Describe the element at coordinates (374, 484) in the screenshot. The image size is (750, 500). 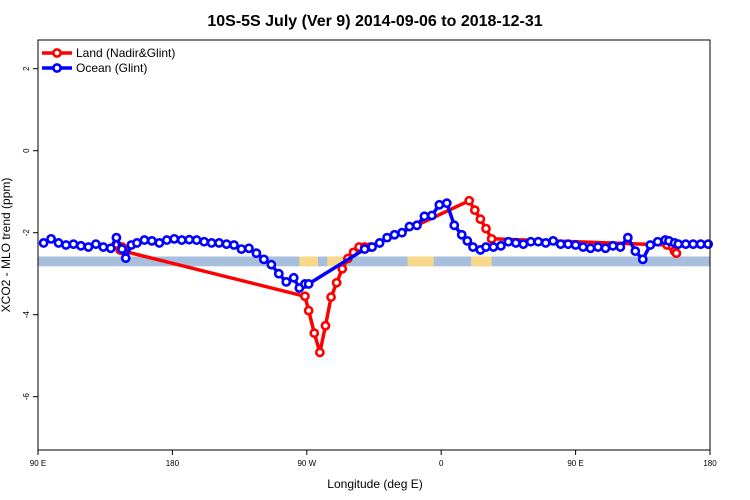
I see `x-axis-label: Longitude (deg E)` at that location.